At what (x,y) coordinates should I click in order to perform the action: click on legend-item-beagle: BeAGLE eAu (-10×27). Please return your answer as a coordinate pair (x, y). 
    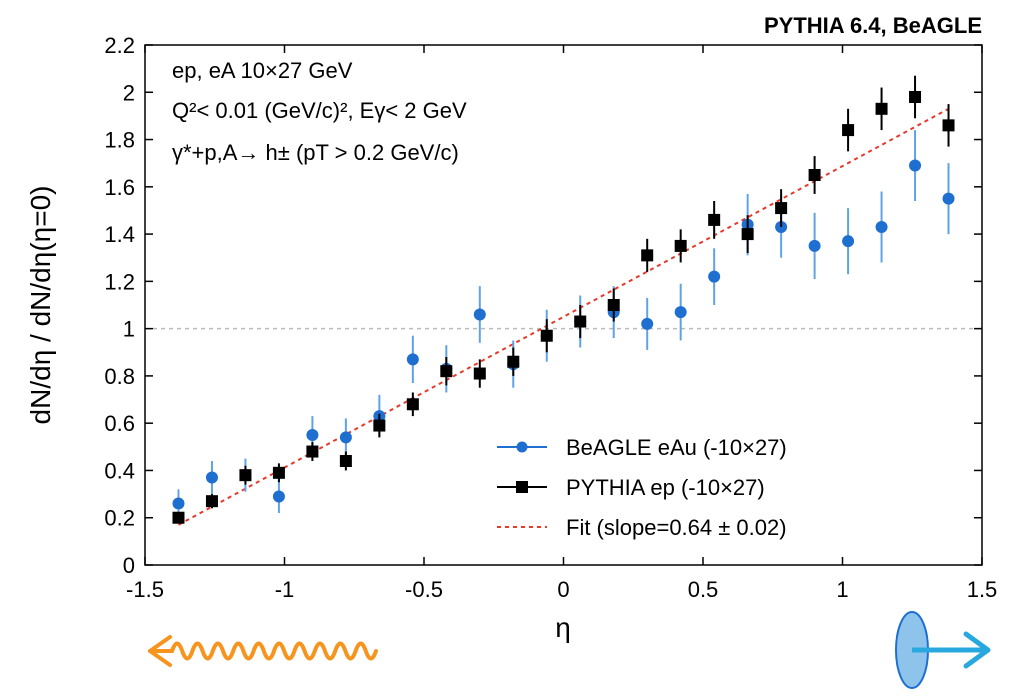
    Looking at the image, I should click on (642, 447).